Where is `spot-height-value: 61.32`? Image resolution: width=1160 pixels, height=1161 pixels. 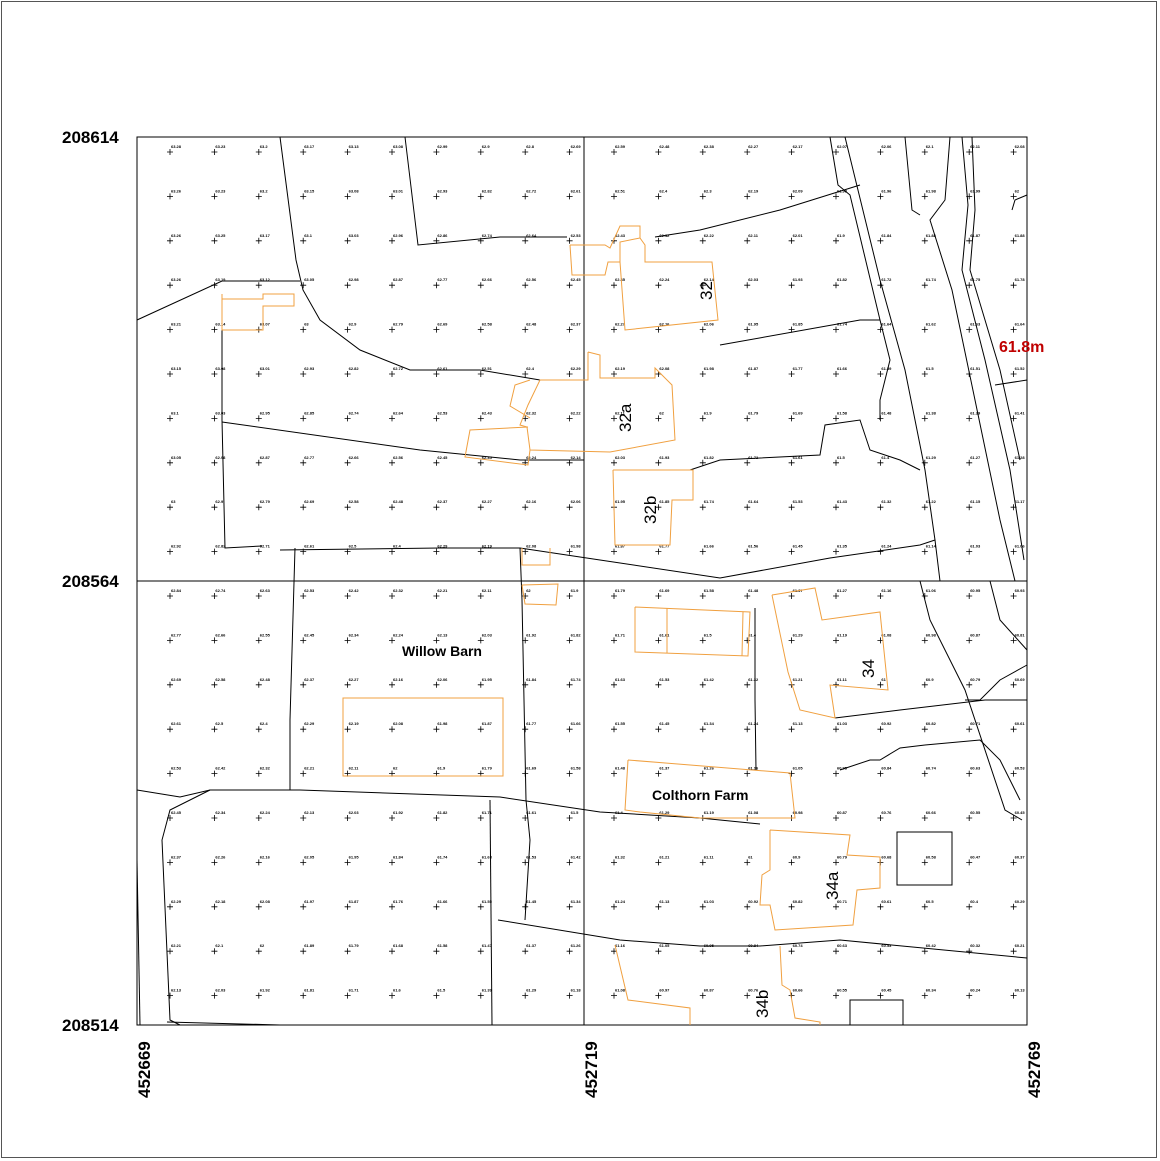 spot-height-value: 61.32 is located at coordinates (753, 679).